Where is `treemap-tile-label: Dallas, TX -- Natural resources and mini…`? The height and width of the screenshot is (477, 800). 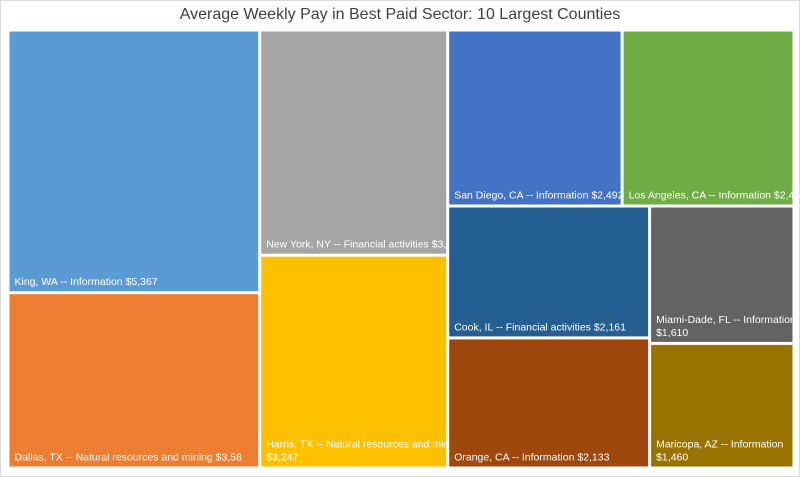 treemap-tile-label: Dallas, TX -- Natural resources and mini… is located at coordinates (129, 458).